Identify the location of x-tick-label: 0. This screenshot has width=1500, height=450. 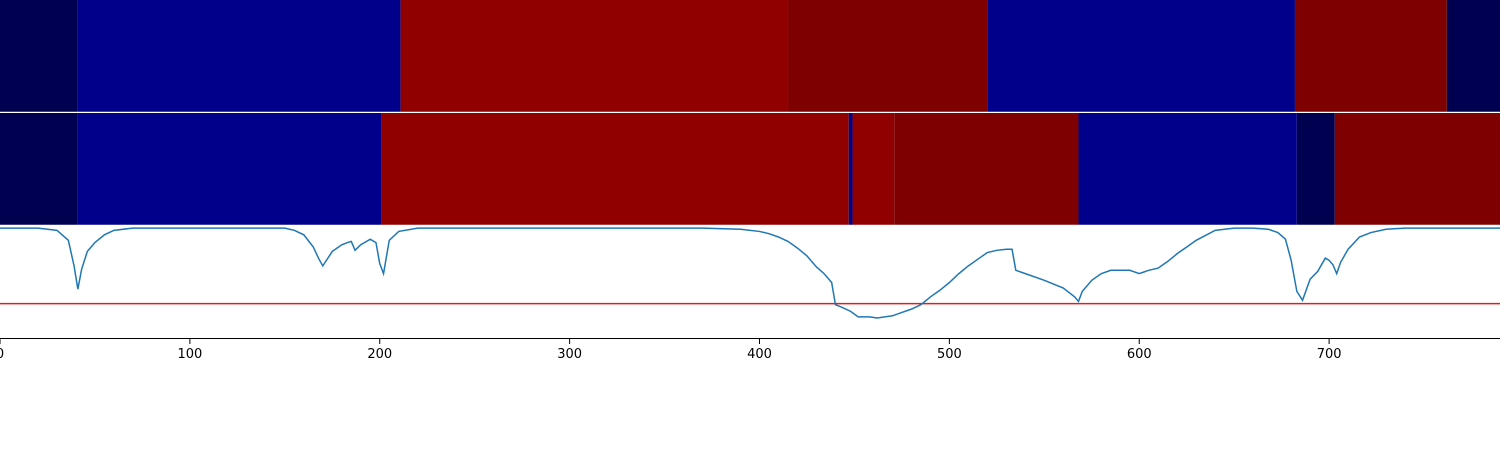
(2, 354).